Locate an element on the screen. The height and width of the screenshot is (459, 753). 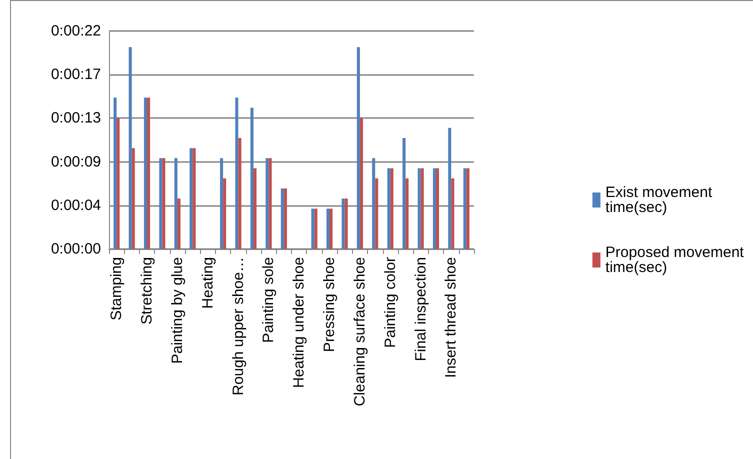
x-tick-label: Painting sole is located at coordinates (269, 300).